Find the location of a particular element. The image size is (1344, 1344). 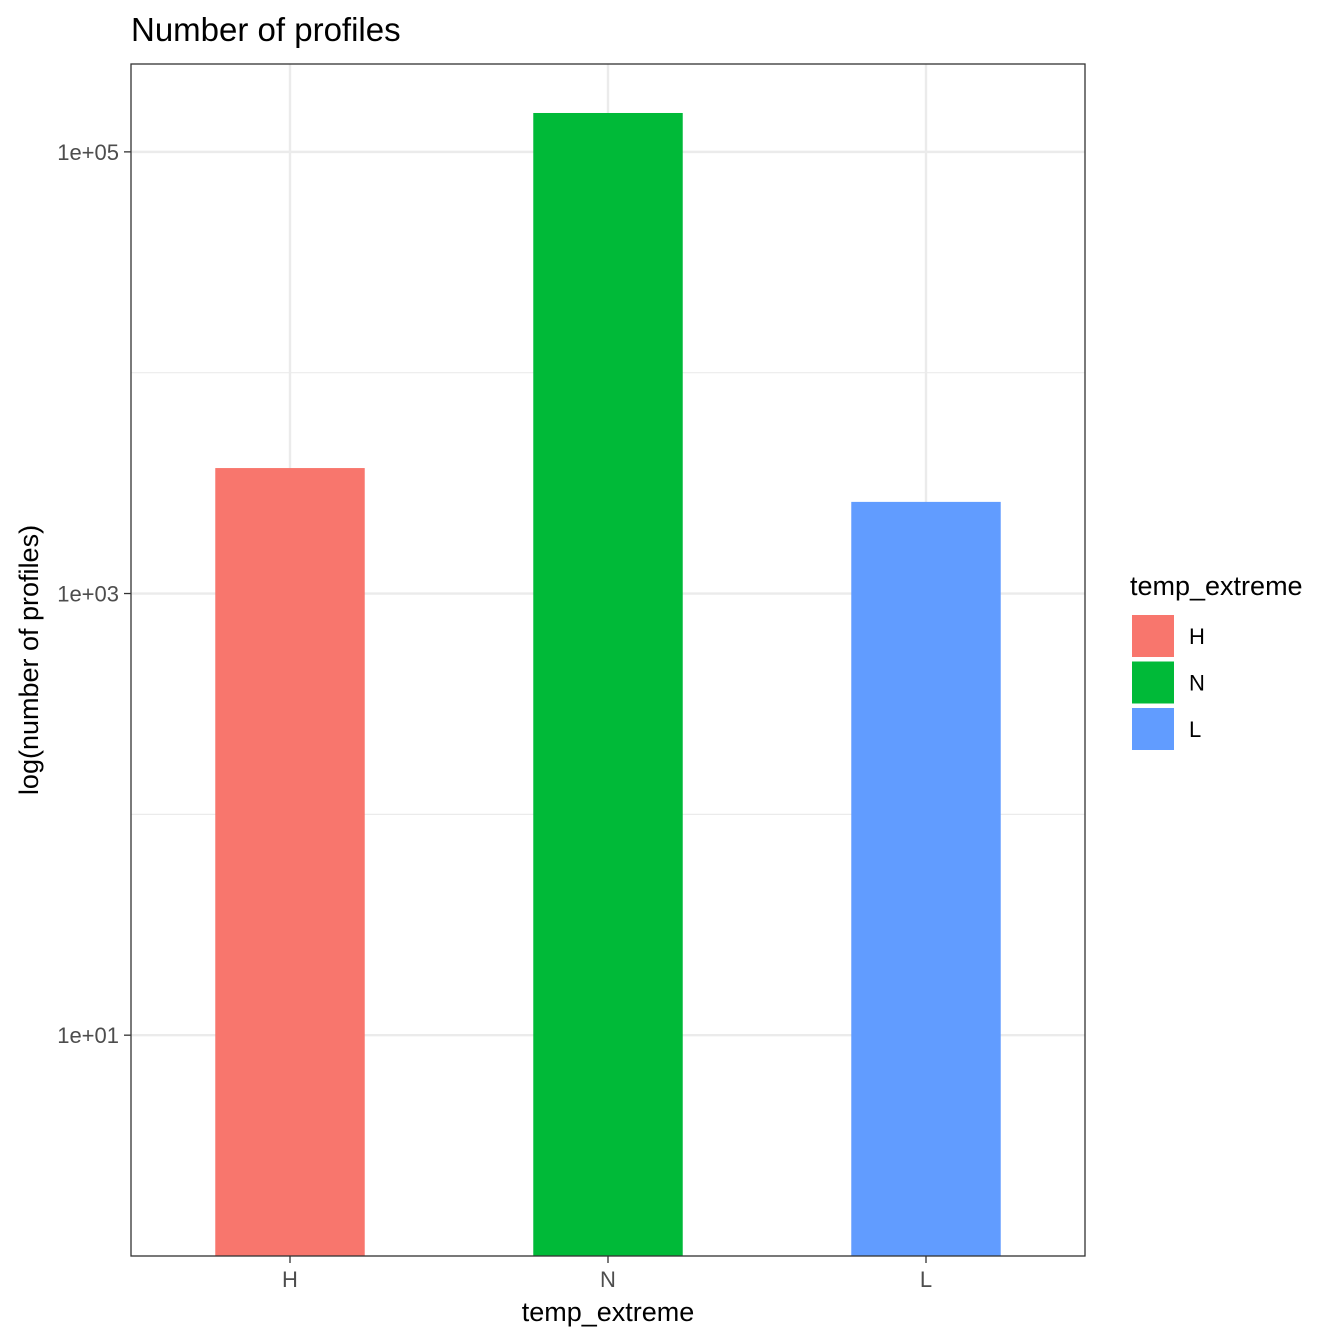

y-tick-label: 1e+05 is located at coordinates (88, 152).